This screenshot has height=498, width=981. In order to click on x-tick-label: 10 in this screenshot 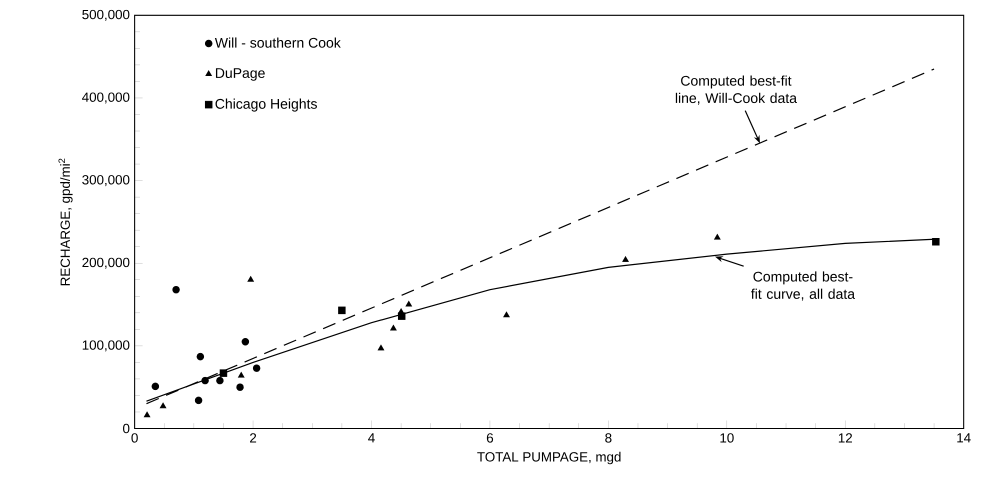, I will do `click(727, 437)`.